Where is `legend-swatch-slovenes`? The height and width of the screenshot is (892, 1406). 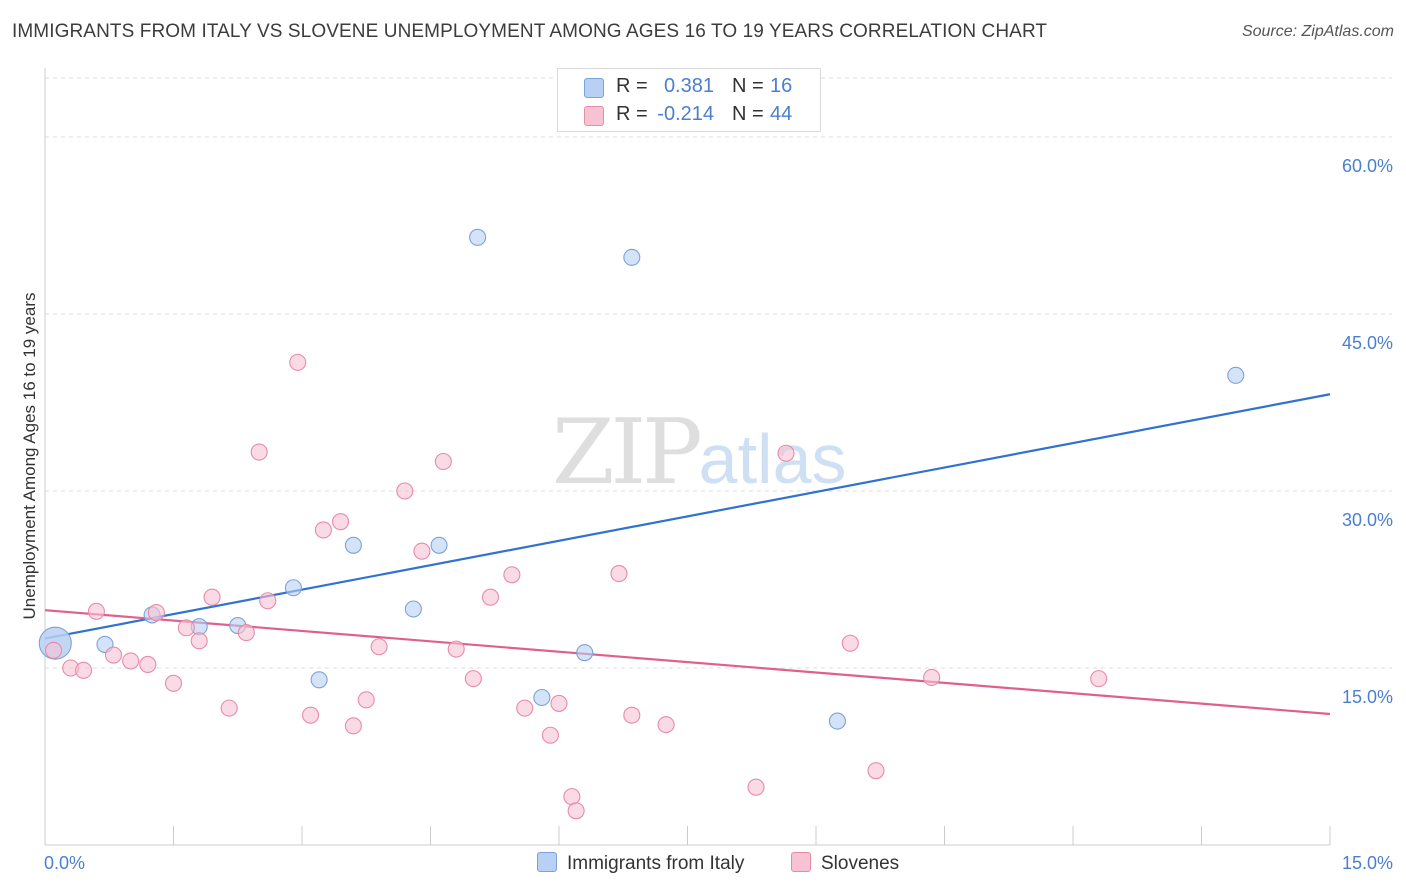
legend-swatch-slovenes is located at coordinates (594, 116).